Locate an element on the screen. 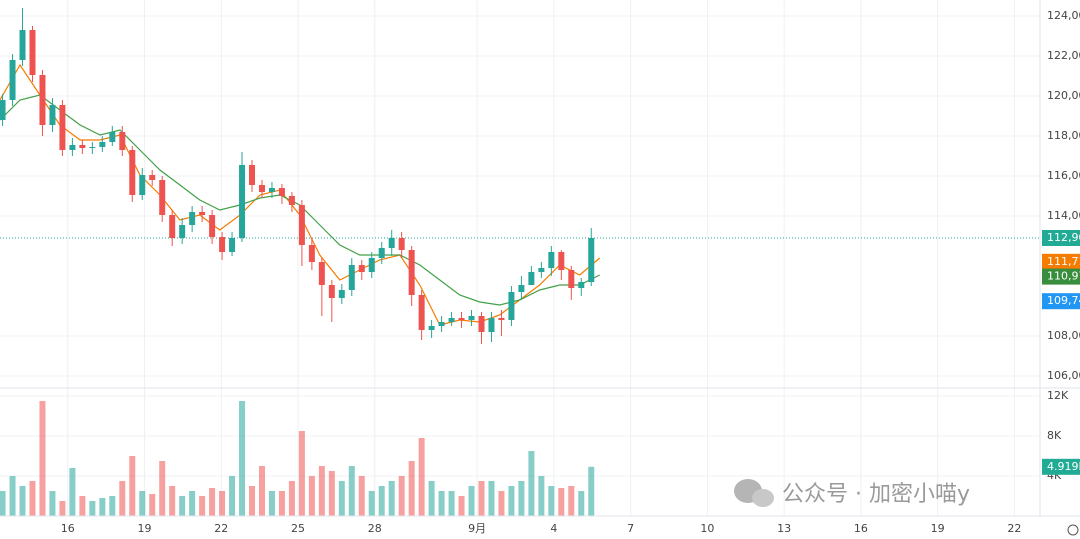 Image resolution: width=1080 pixels, height=539 pixels. y-tick-label: 122,00 is located at coordinates (1063, 55).